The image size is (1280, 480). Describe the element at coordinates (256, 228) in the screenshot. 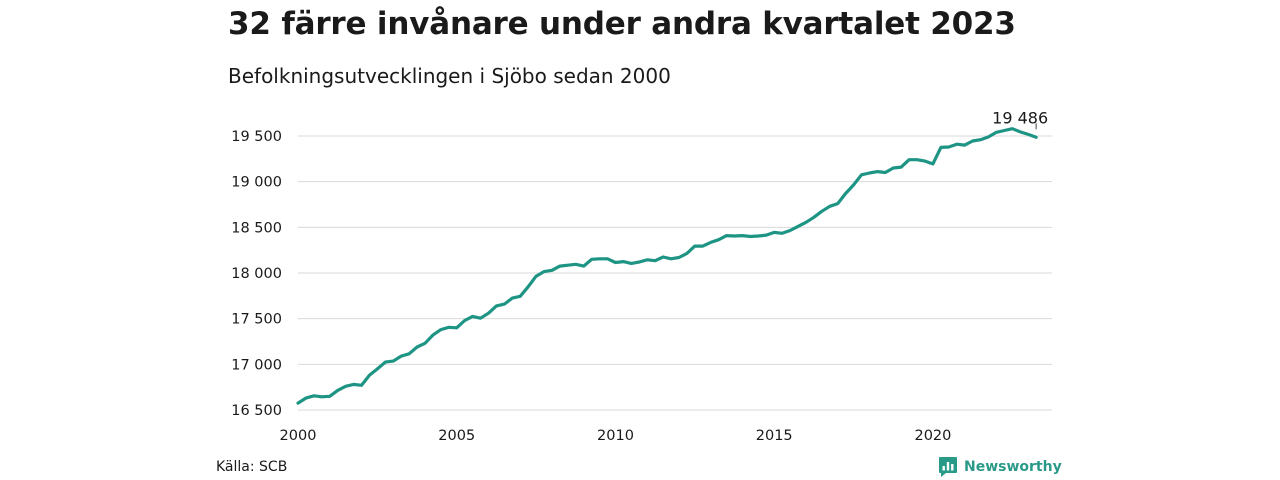

I see `y-tick-label: 18 500` at that location.